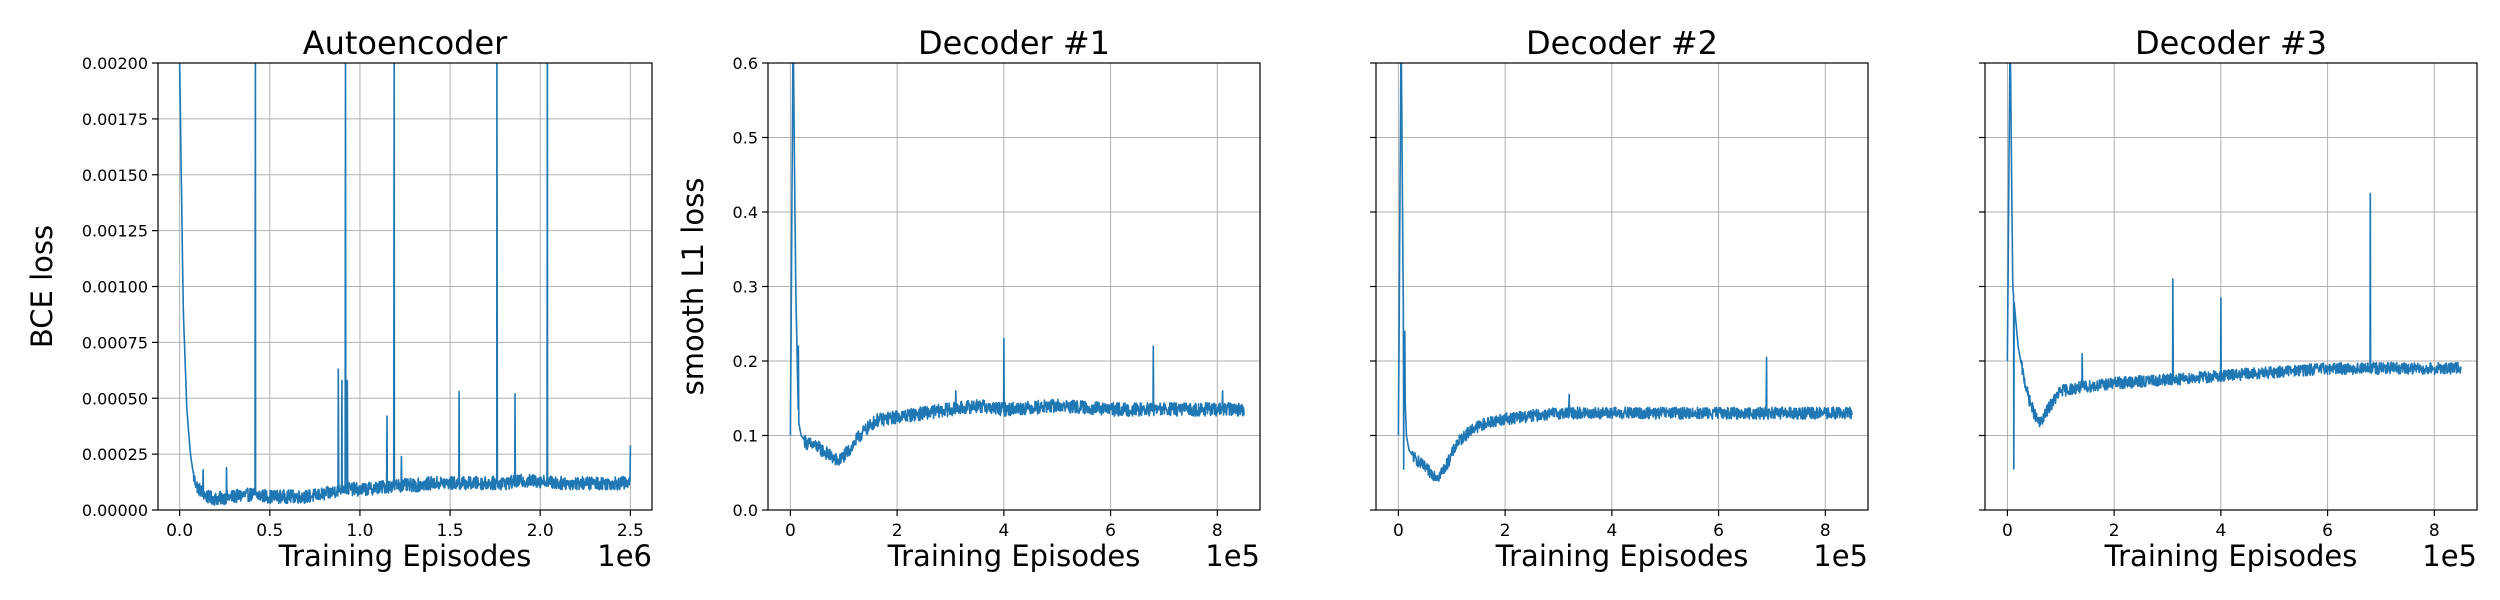 The height and width of the screenshot is (600, 2500). Describe the element at coordinates (2231, 43) in the screenshot. I see `chart-title: Decoder #3` at that location.